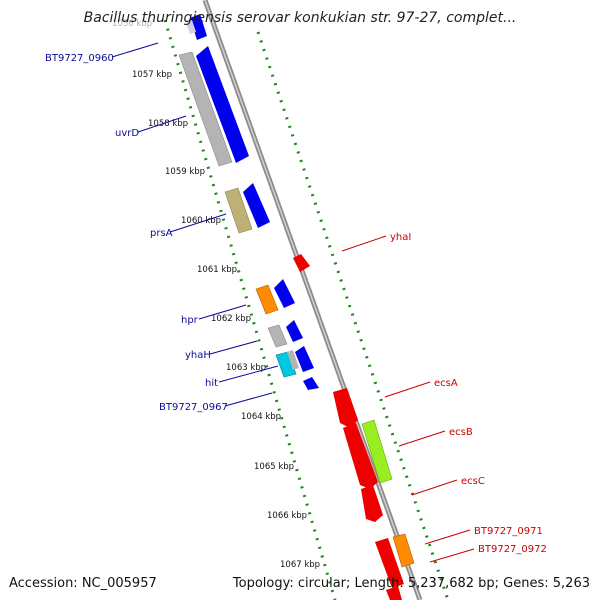 This screenshot has height=600, width=600. I want to click on gene-ecsb-green, so click(377, 451).